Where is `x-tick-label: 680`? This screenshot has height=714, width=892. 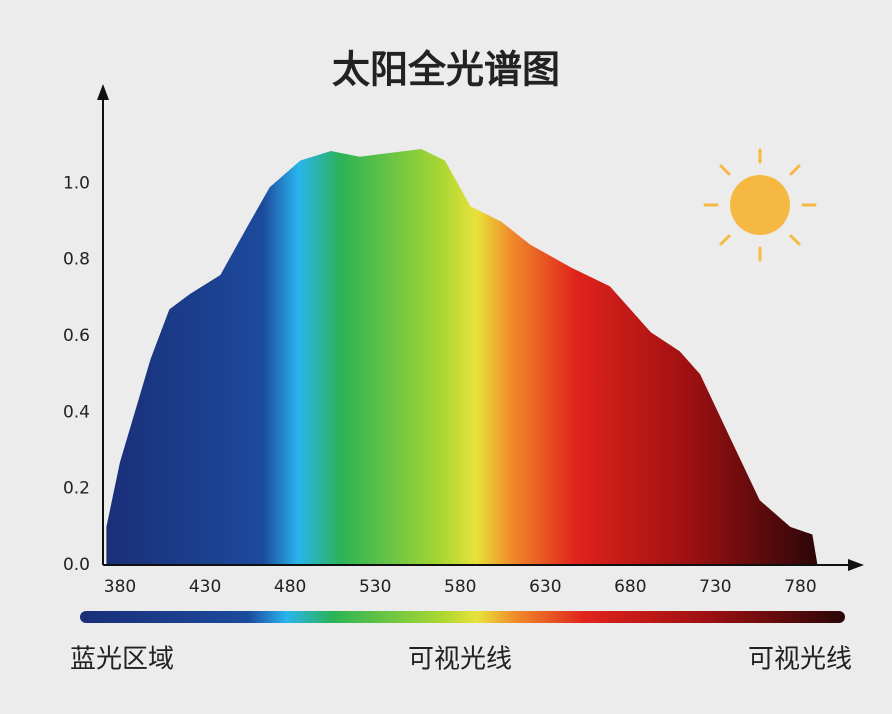
x-tick-label: 680 is located at coordinates (630, 587).